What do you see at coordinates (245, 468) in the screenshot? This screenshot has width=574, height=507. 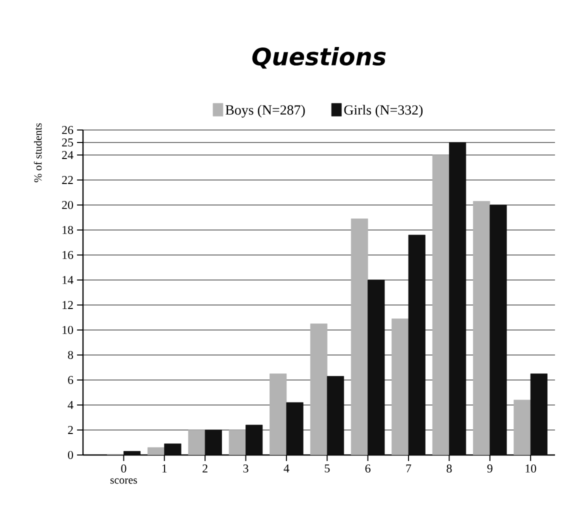 I see `x-tick-label: 3` at bounding box center [245, 468].